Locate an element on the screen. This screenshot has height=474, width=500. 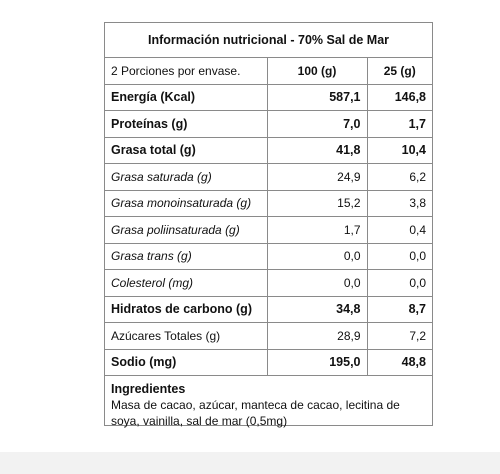
value-25g: 0,4 is located at coordinates (399, 230).